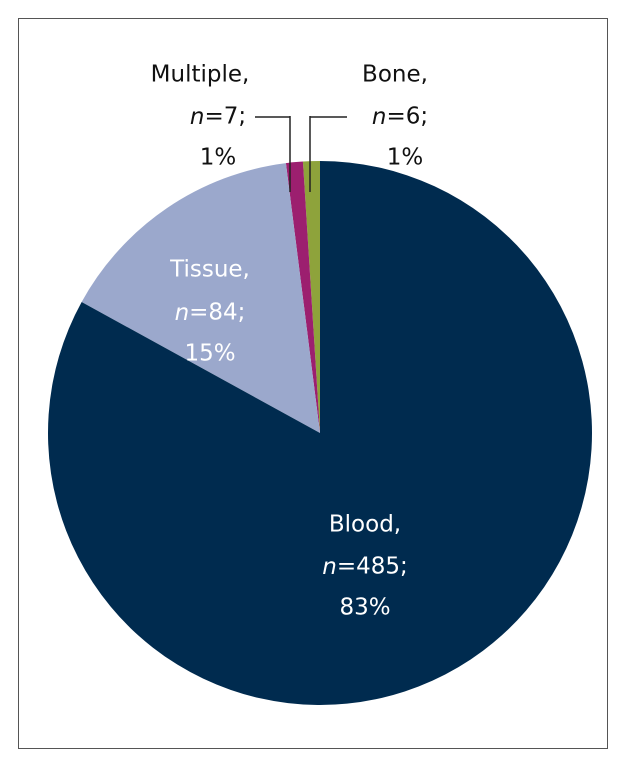  Describe the element at coordinates (365, 525) in the screenshot. I see `slice-label: Blood,` at that location.